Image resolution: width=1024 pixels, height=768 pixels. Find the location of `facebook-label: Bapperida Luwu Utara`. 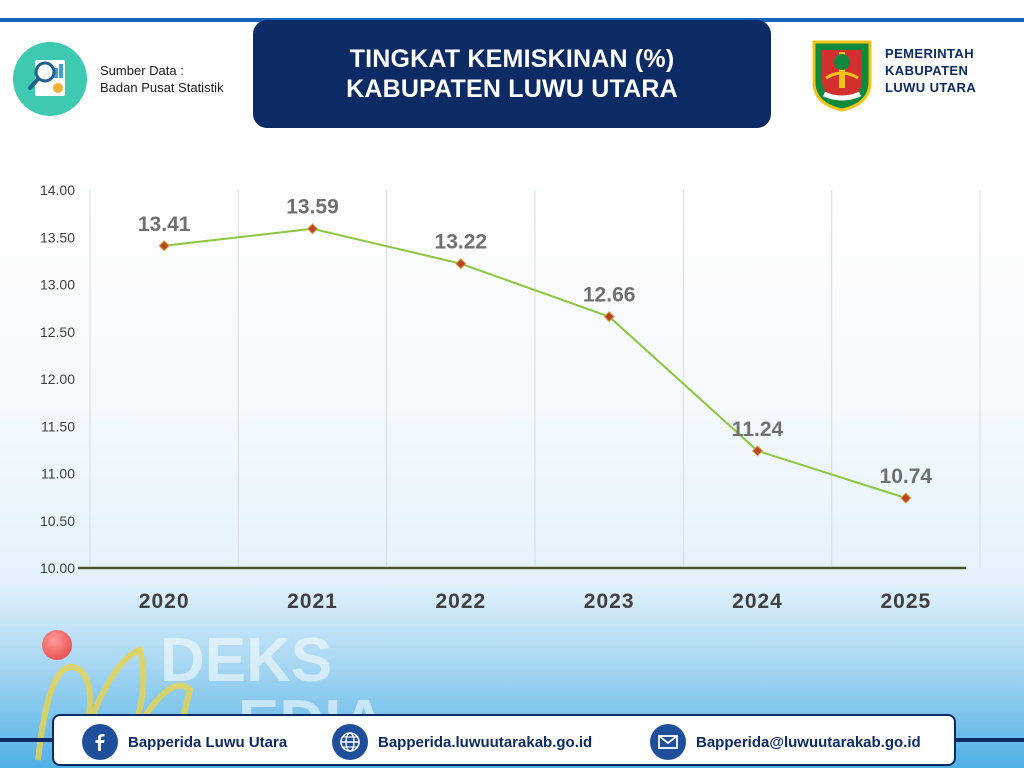

facebook-label: Bapperida Luwu Utara is located at coordinates (208, 742).